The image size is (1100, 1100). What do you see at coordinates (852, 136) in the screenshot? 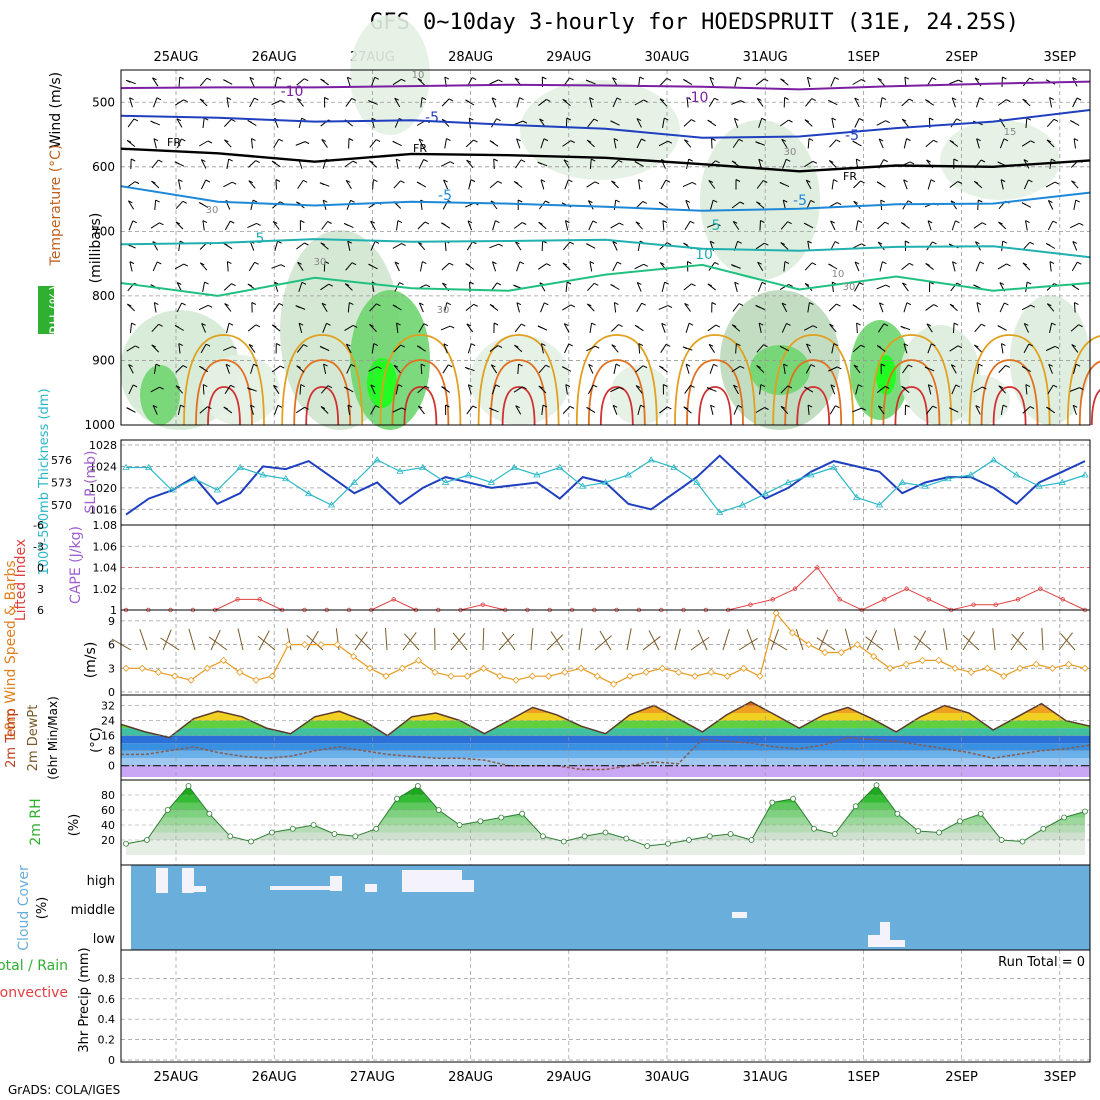
I see `contour-label: -5` at bounding box center [852, 136].